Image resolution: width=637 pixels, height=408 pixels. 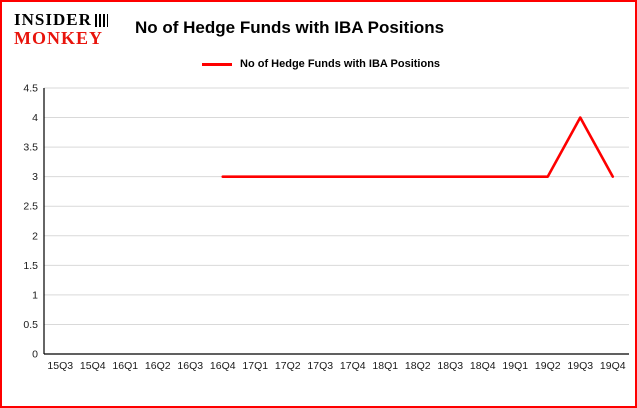 I want to click on x-tick-label: 16Q4, so click(x=223, y=366).